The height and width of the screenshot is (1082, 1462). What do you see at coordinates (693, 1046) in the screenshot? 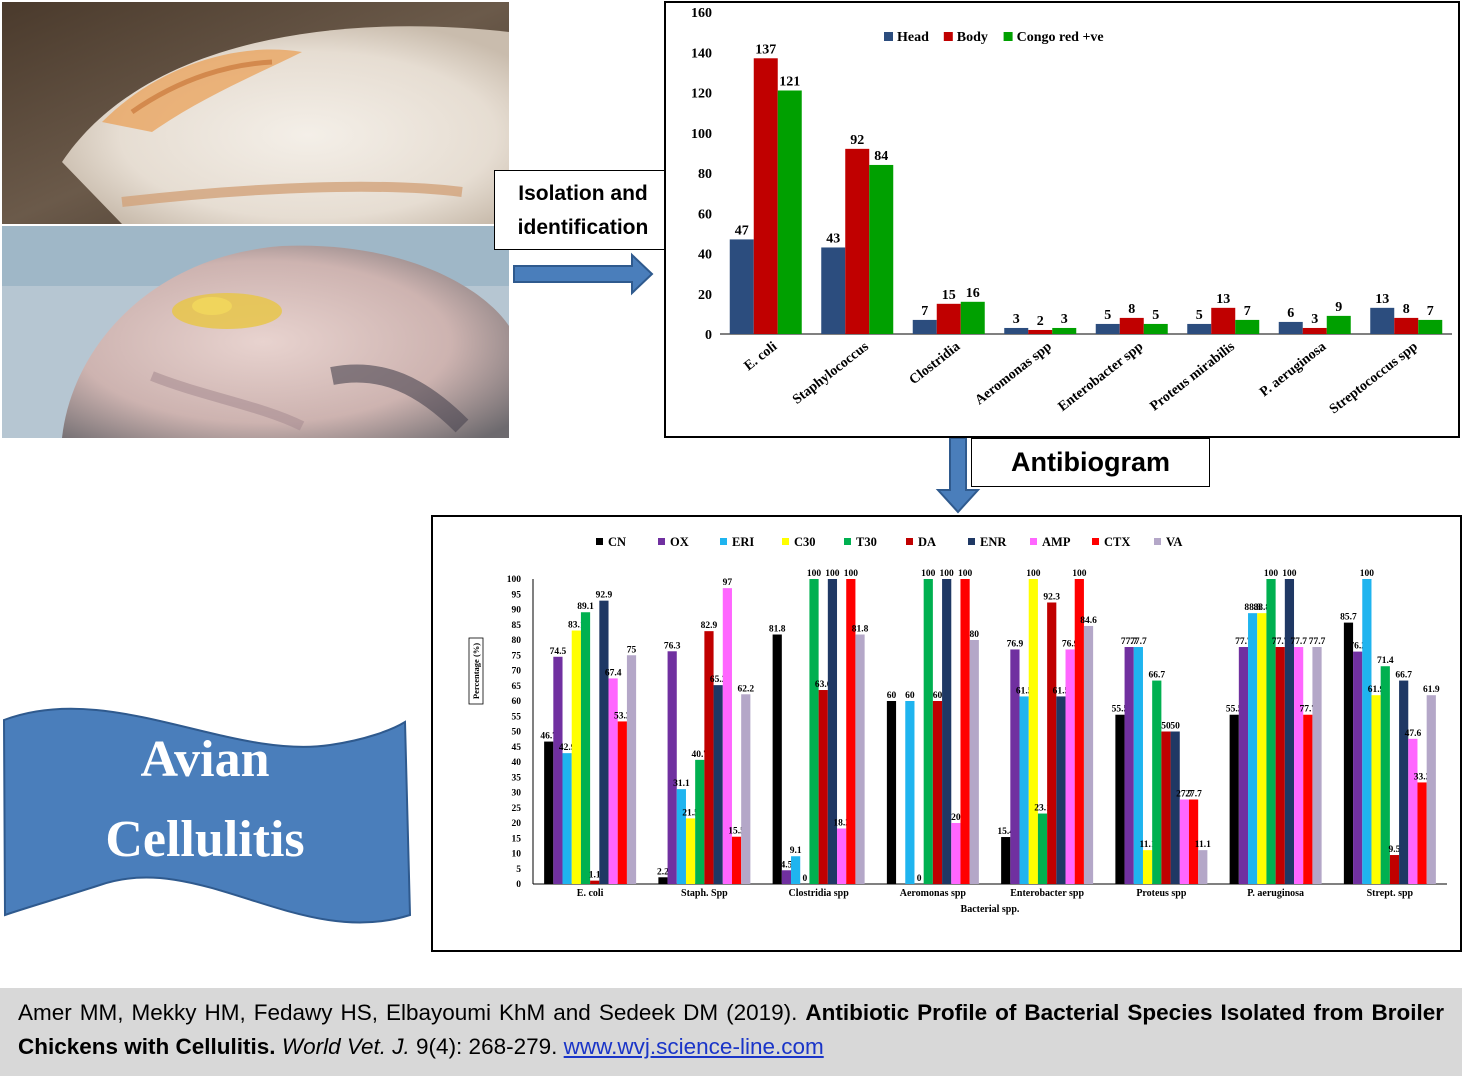
I see `citation-link: www.wvj.science-line.com` at bounding box center [693, 1046].